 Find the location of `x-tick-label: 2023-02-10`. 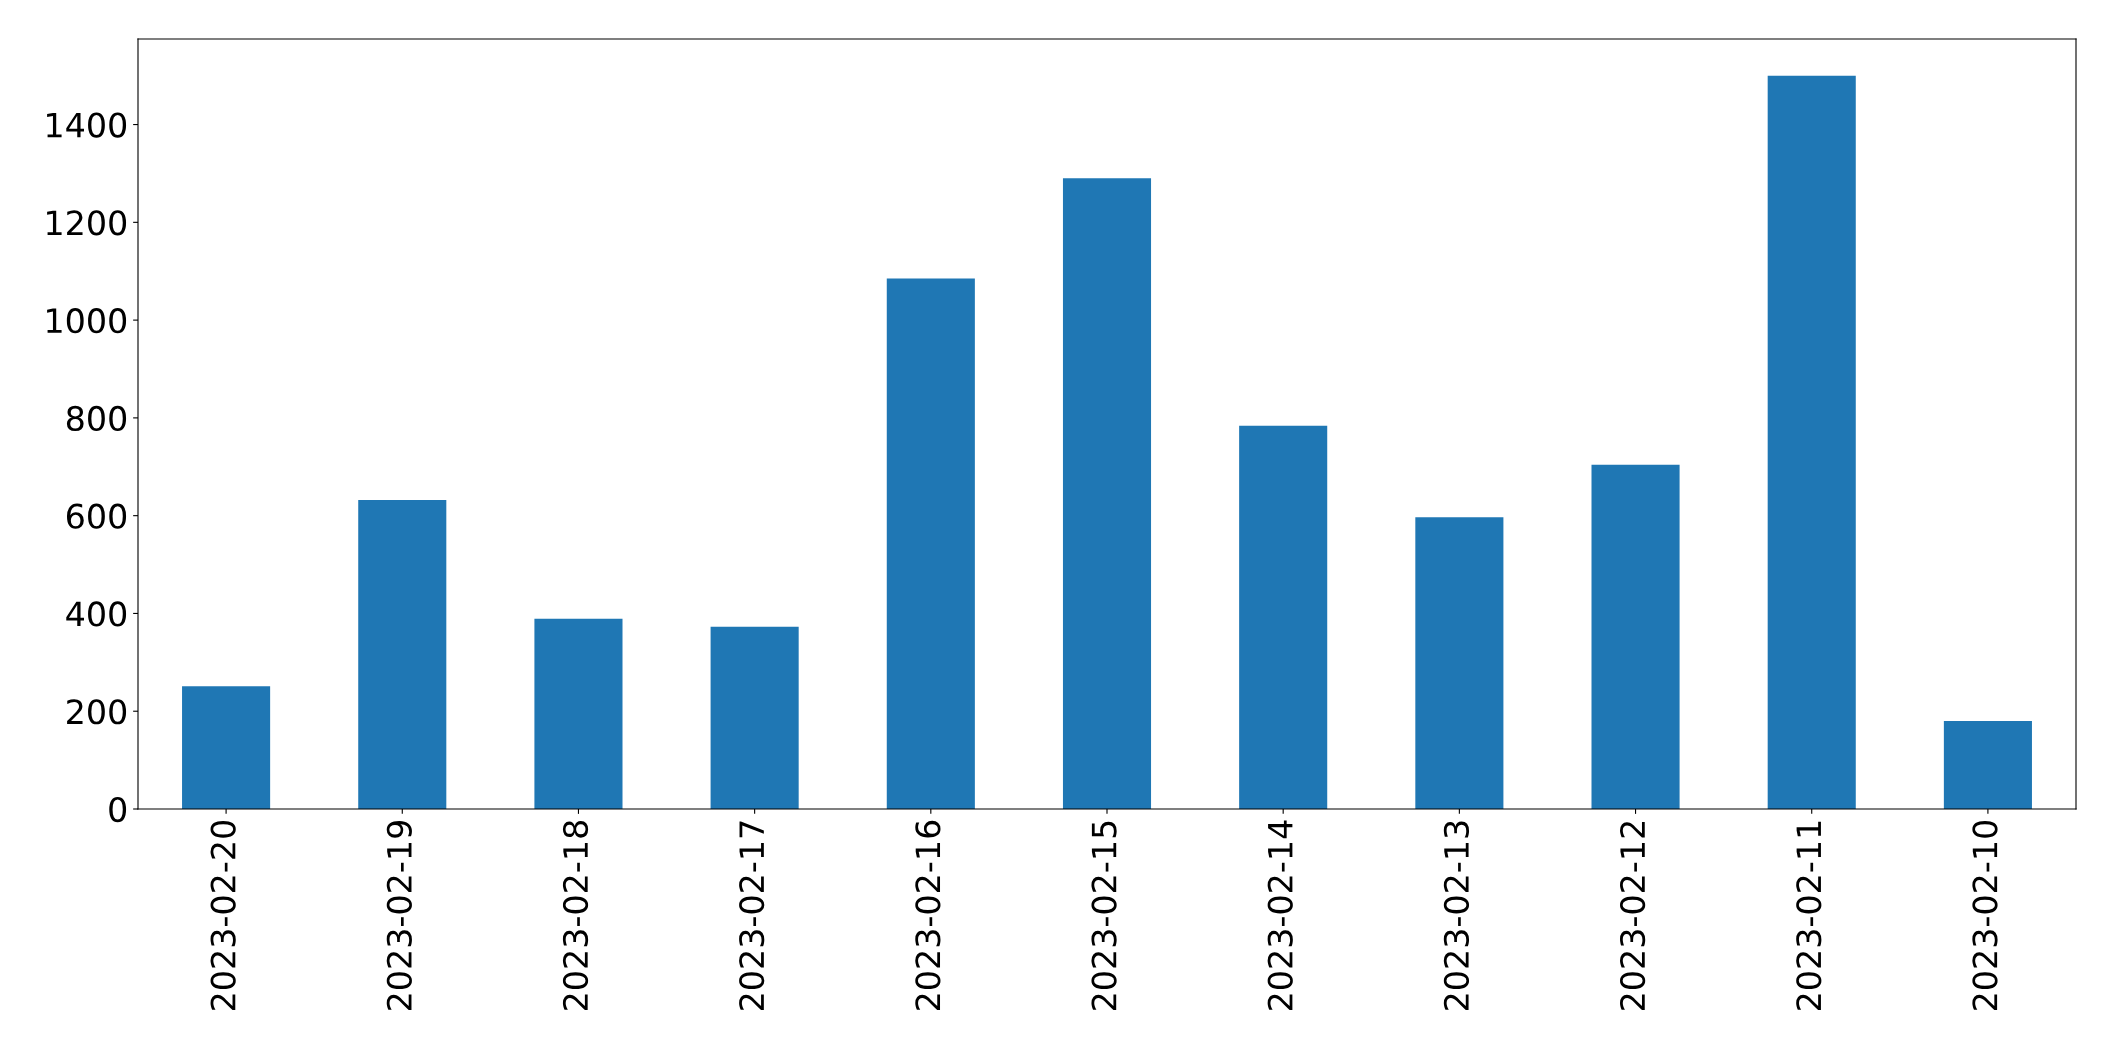

x-tick-label: 2023-02-10 is located at coordinates (1985, 915).